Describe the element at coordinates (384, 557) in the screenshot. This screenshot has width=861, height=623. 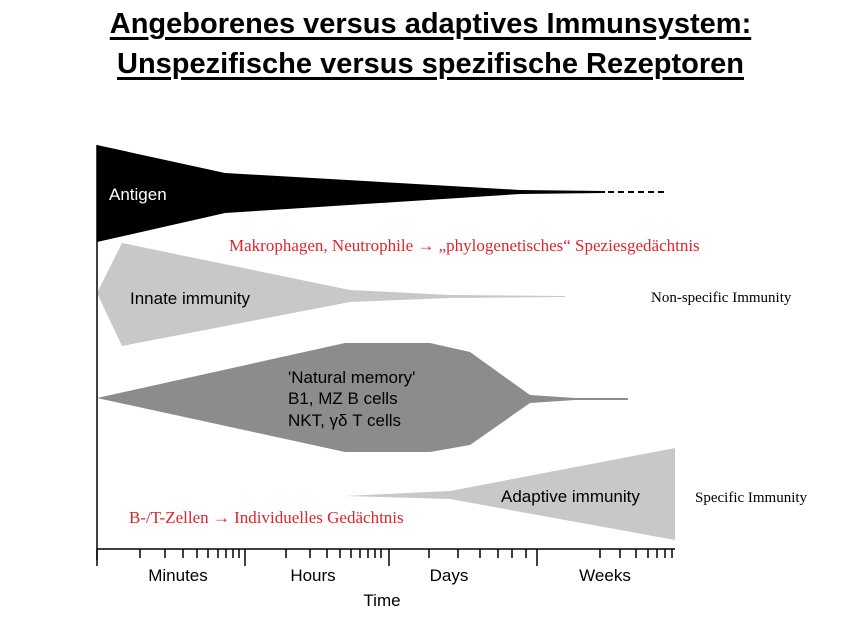
I see `time-axis-ticks` at that location.